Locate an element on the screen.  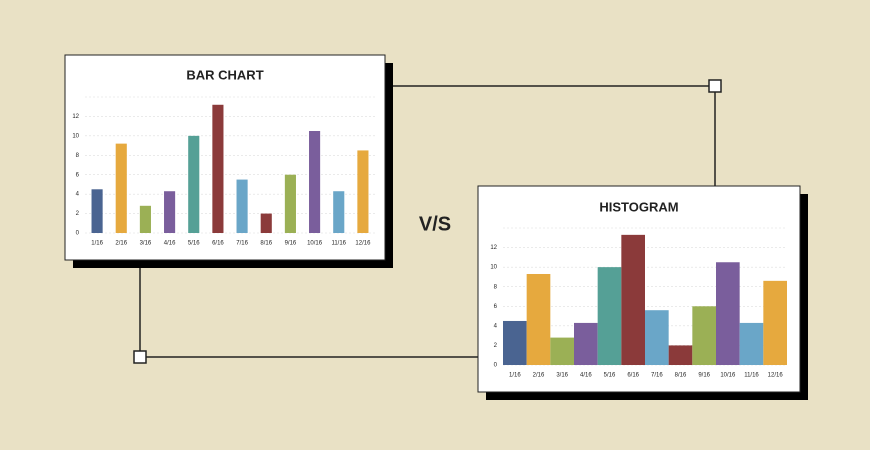
chart-title: BAR CHART is located at coordinates (224, 74).